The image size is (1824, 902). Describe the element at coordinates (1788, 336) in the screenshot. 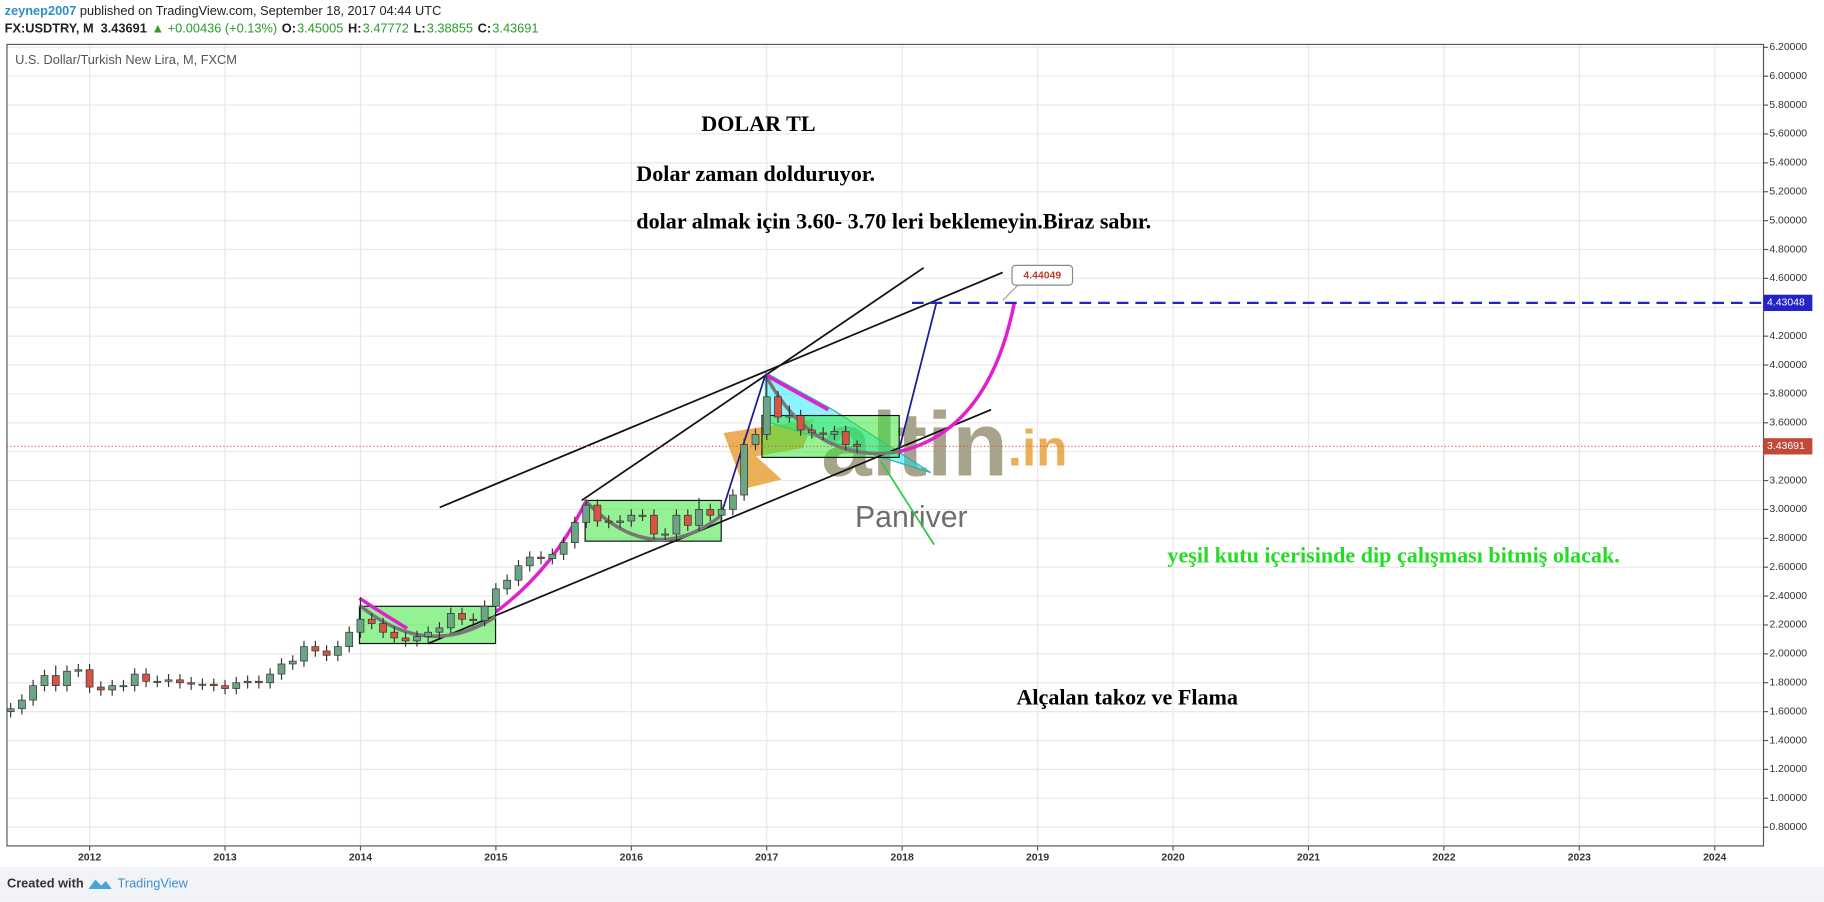

I see `y-tick-label: 4.20000` at that location.